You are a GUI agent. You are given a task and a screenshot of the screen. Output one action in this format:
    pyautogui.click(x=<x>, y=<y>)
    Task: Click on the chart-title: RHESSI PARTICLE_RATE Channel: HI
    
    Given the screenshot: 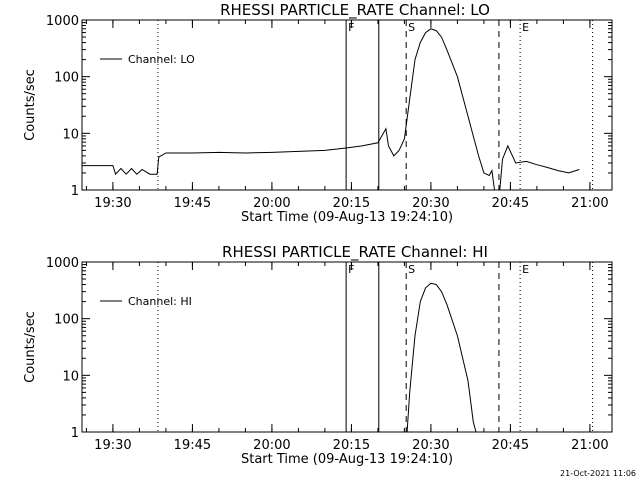 What is the action you would take?
    pyautogui.click(x=355, y=252)
    